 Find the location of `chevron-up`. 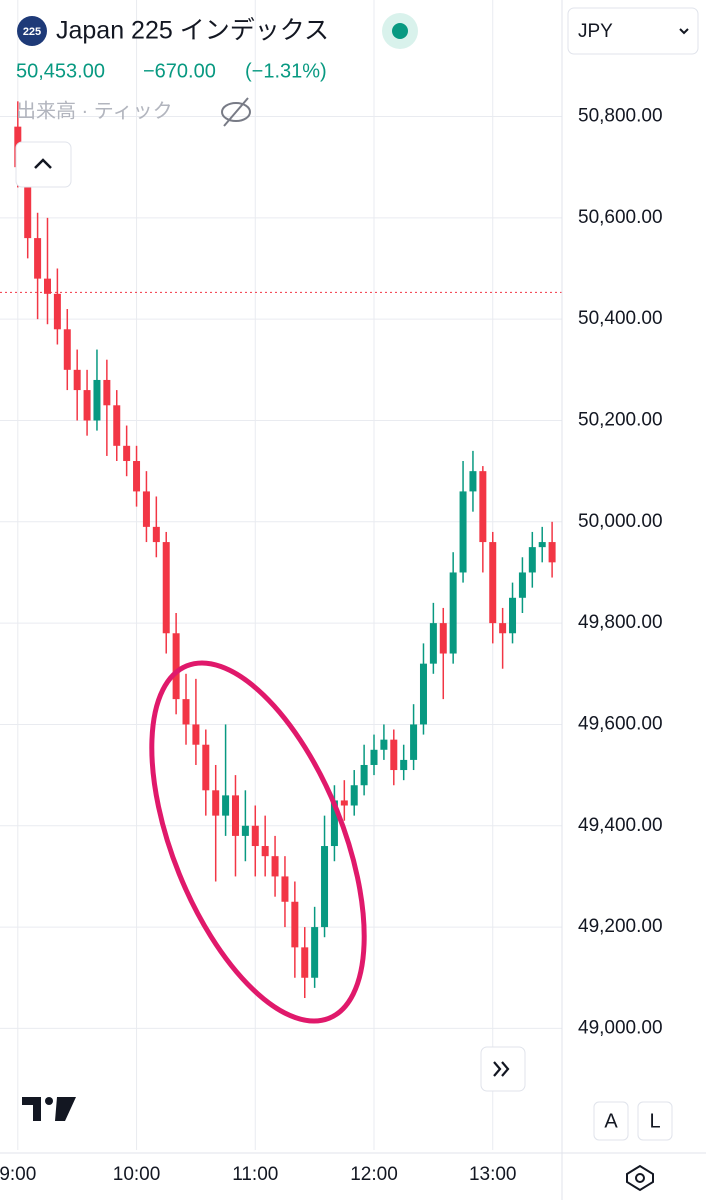

chevron-up is located at coordinates (43, 163).